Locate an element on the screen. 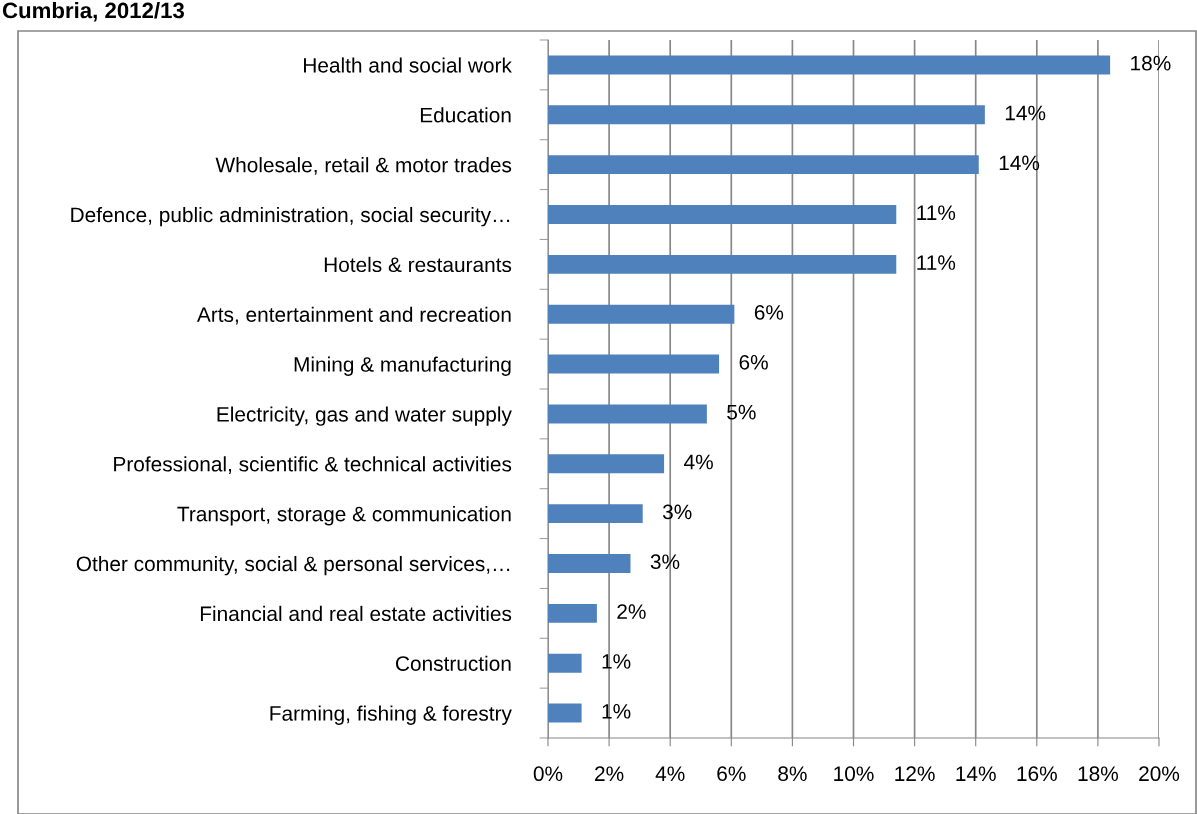 This screenshot has height=814, width=1197. y-tick-label: Professional, scientific & technical activities is located at coordinates (313, 465).